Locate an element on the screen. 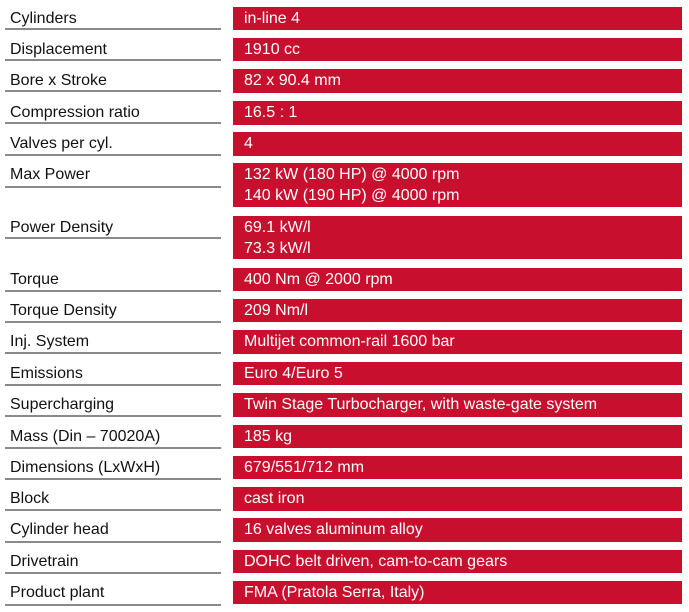 The width and height of the screenshot is (689, 612). spec-value-line: 185 kg is located at coordinates (268, 436).